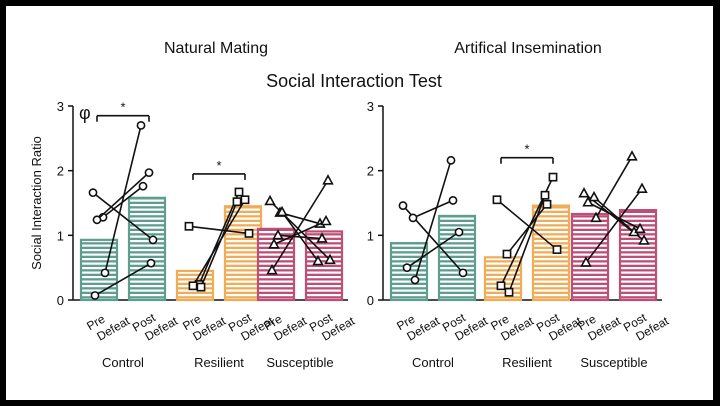 The width and height of the screenshot is (720, 406). Describe the element at coordinates (370, 106) in the screenshot. I see `y-tick-label: 3` at that location.